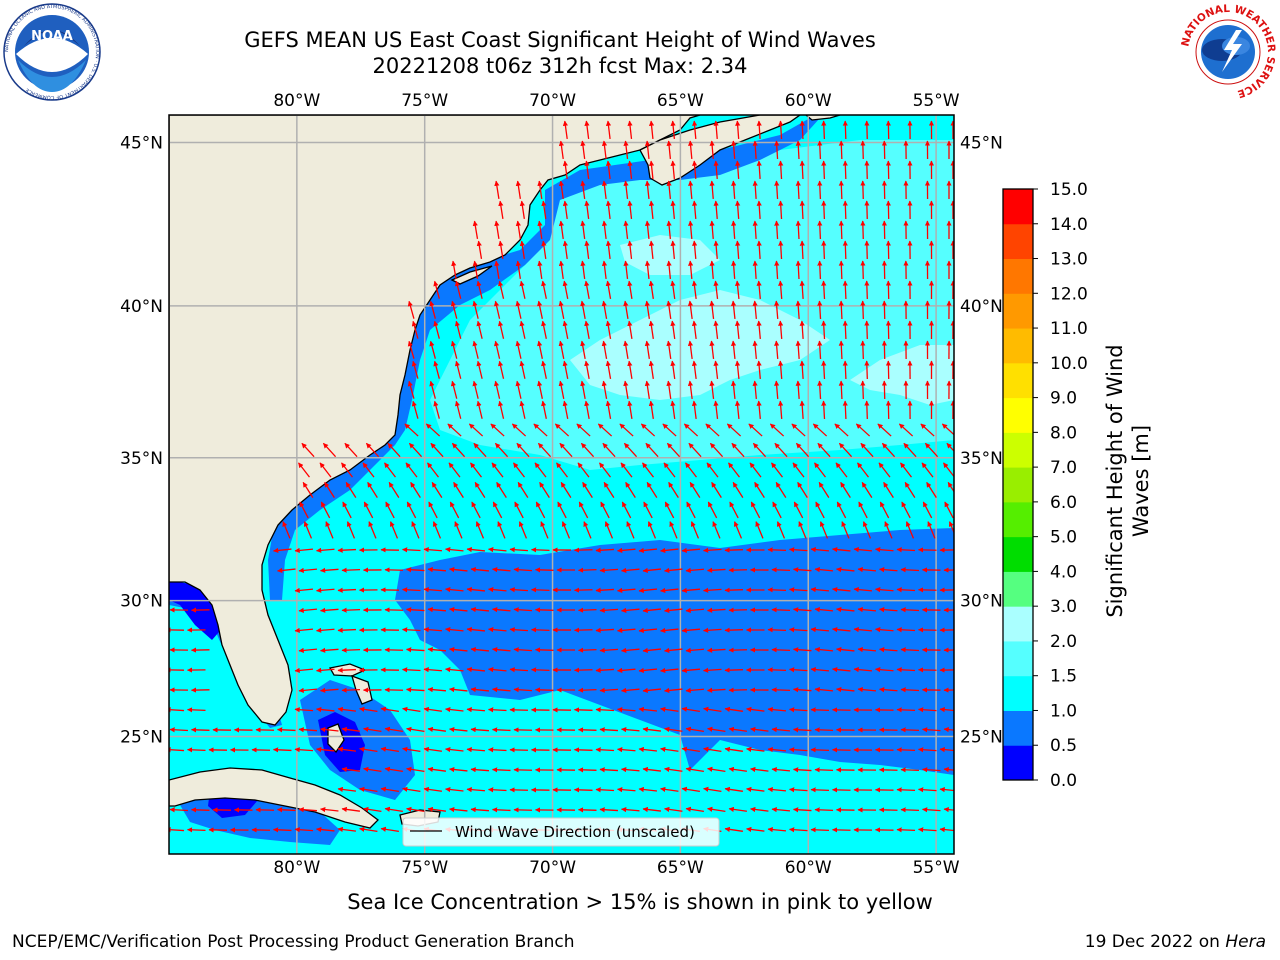  I want to click on colorbar-tick-label: 5.0, so click(1063, 538).